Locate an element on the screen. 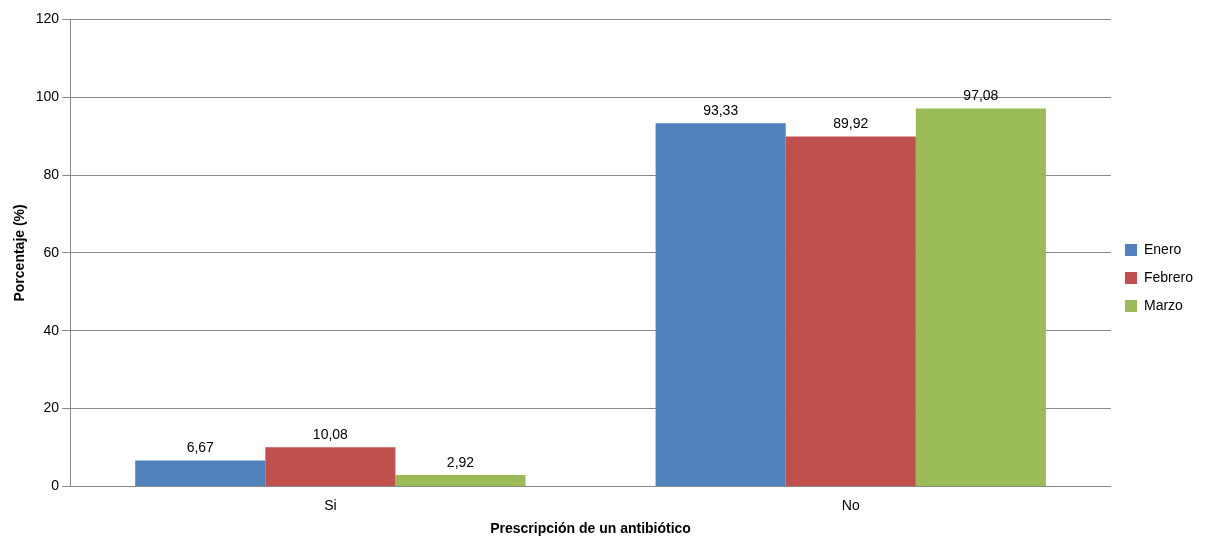 This screenshot has height=550, width=1221. y-tick-label: 80 is located at coordinates (51, 173).